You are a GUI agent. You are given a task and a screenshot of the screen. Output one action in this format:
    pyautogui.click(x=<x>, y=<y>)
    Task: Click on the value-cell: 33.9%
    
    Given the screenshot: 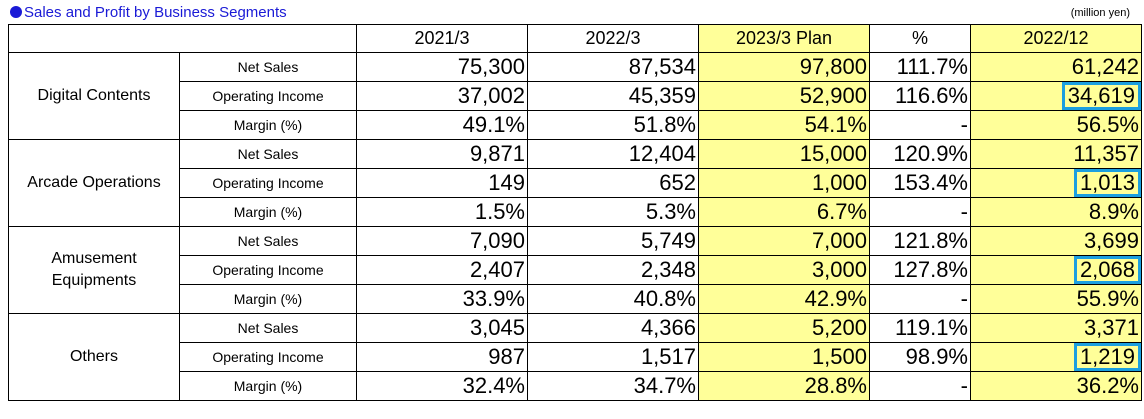 What is the action you would take?
    pyautogui.click(x=442, y=299)
    